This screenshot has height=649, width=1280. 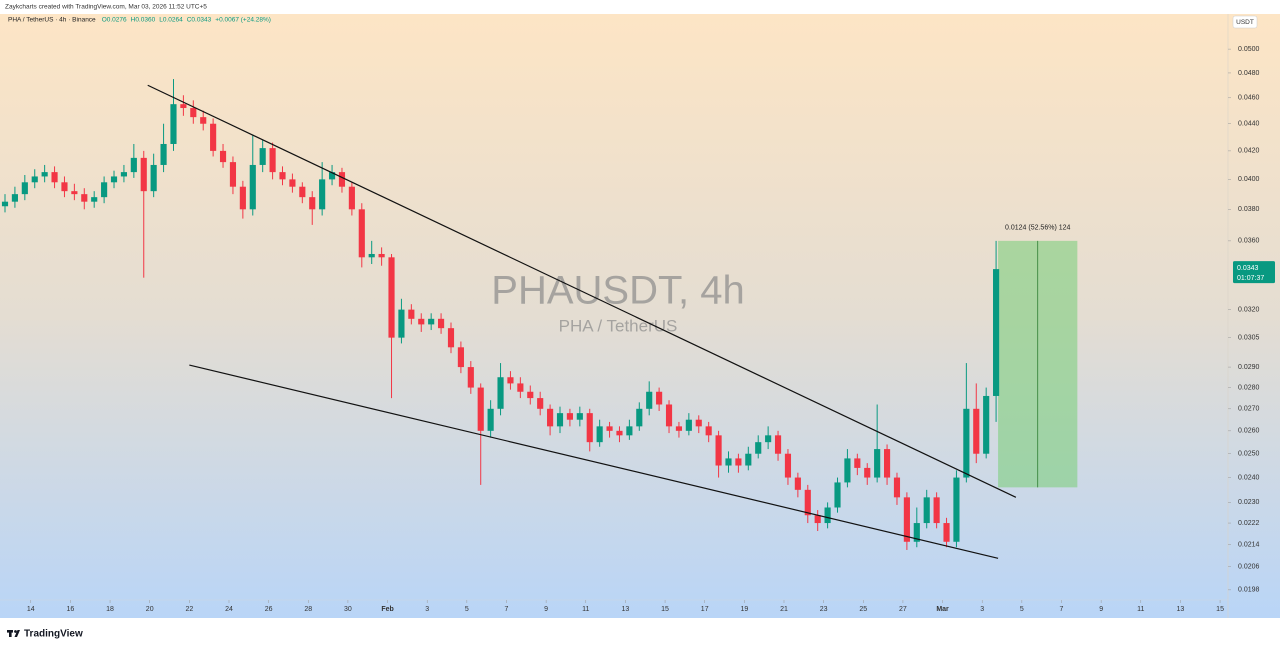 I want to click on y-tick-label: 0.0250, so click(x=1249, y=454).